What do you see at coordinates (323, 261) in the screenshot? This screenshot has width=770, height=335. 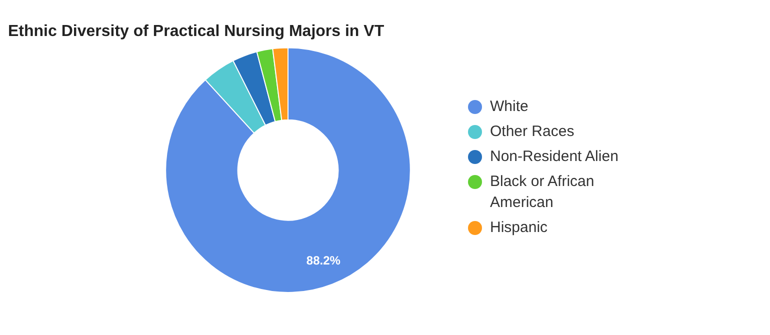 I see `data-label: 88.2%` at bounding box center [323, 261].